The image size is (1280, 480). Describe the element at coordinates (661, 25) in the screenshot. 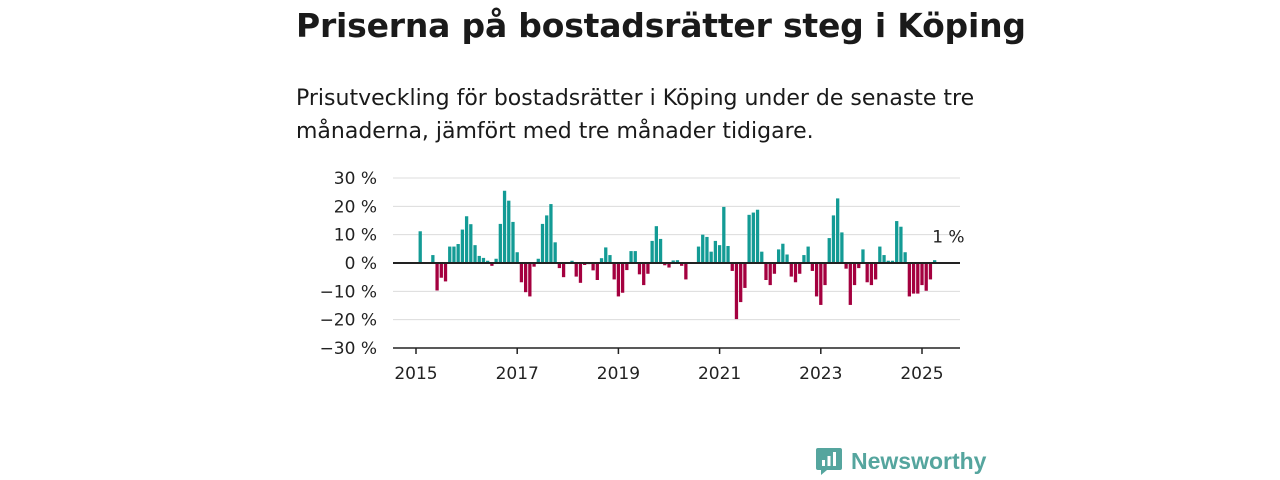

I see `chart-title: Priserna på bostadsrätter steg i Köping` at that location.